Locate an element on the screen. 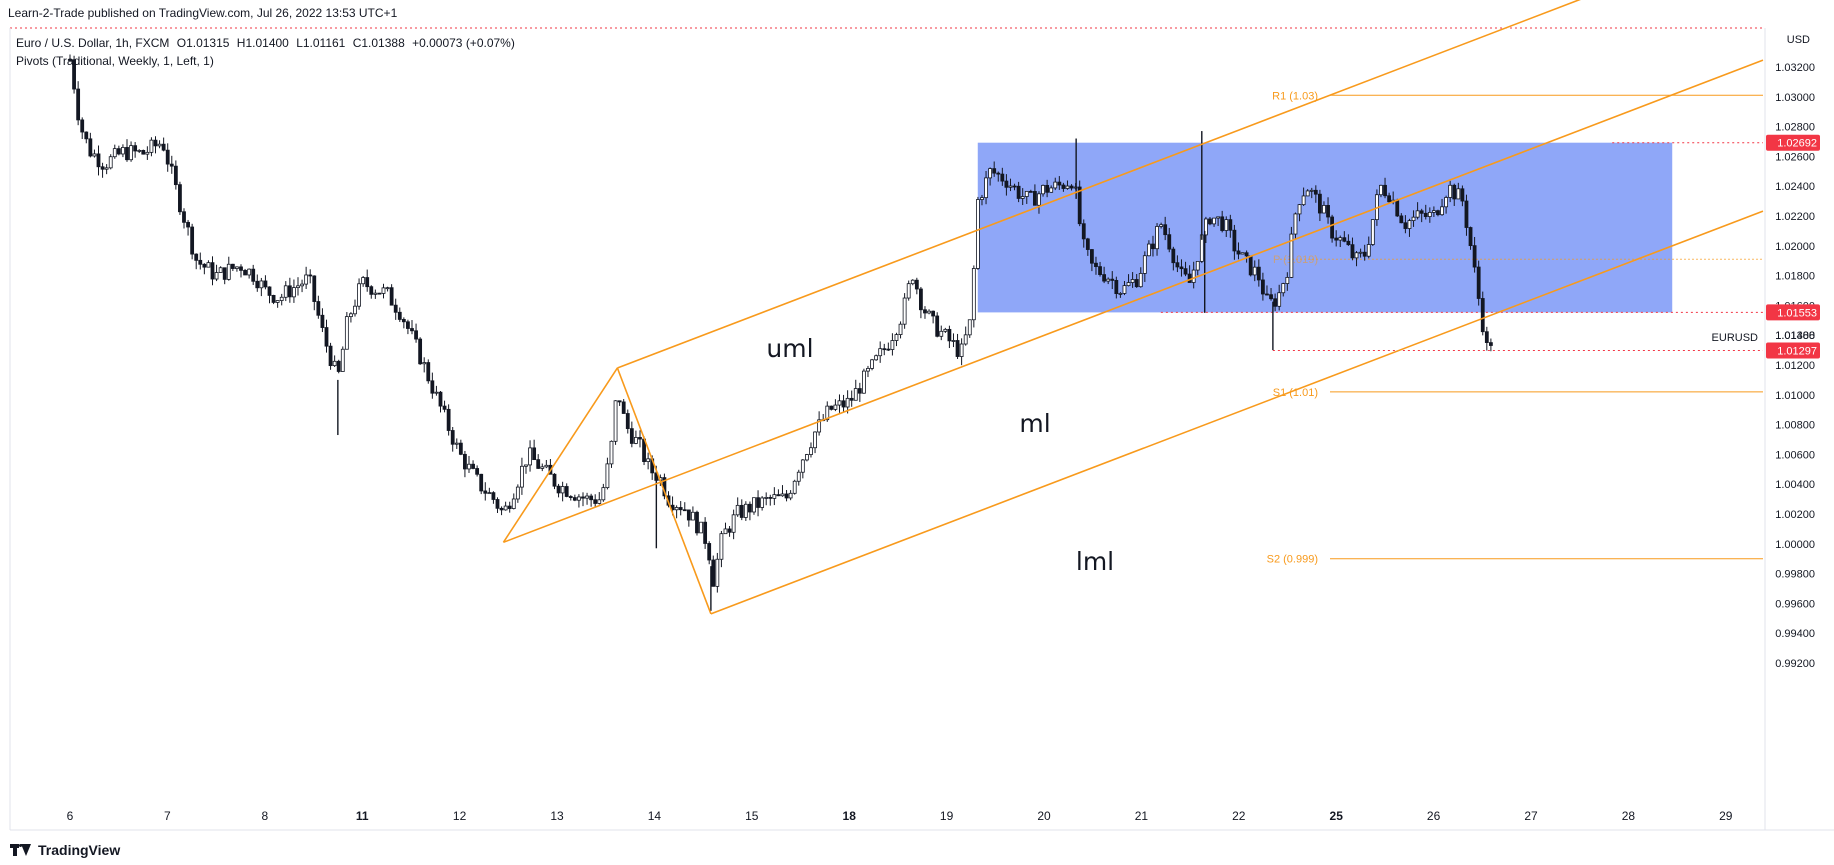 The height and width of the screenshot is (865, 1834). x-tick-label: 14 is located at coordinates (655, 816).